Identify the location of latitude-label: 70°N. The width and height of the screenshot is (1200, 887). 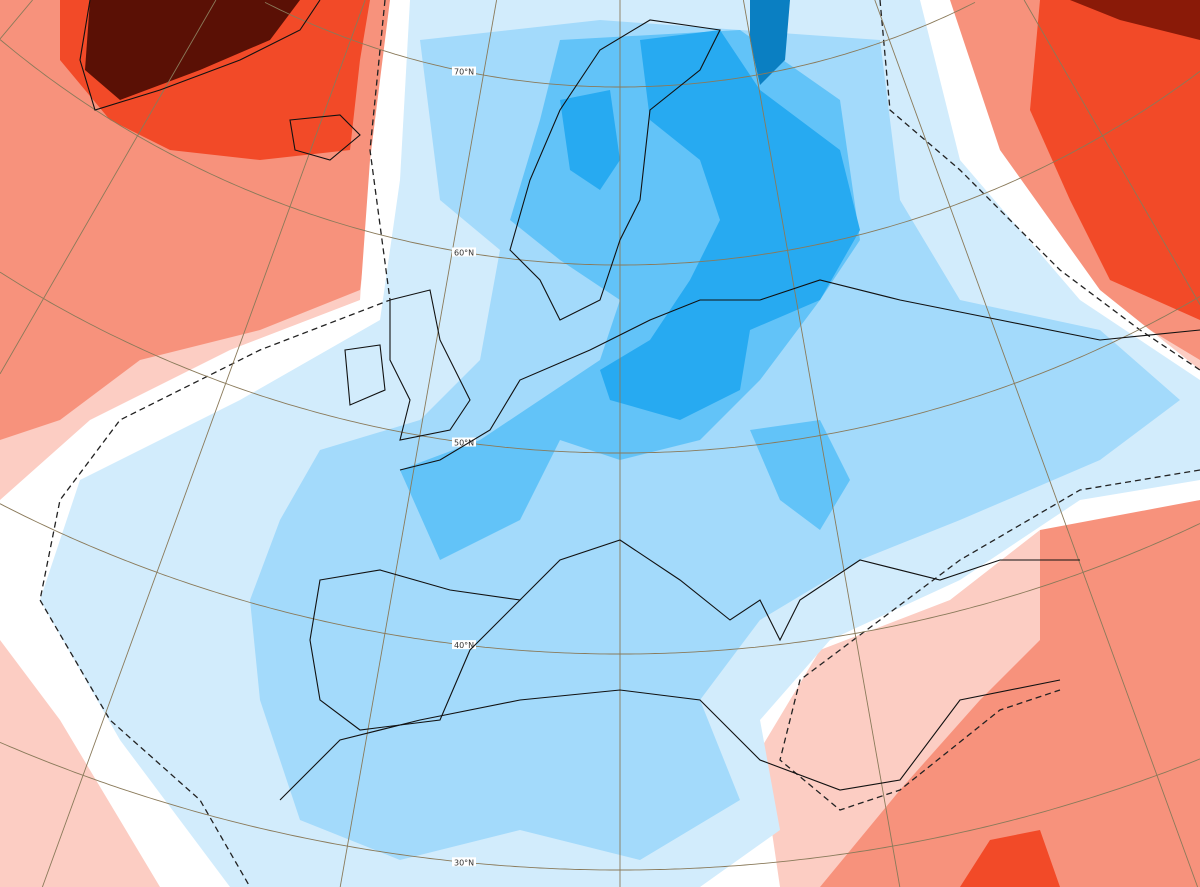
(464, 72).